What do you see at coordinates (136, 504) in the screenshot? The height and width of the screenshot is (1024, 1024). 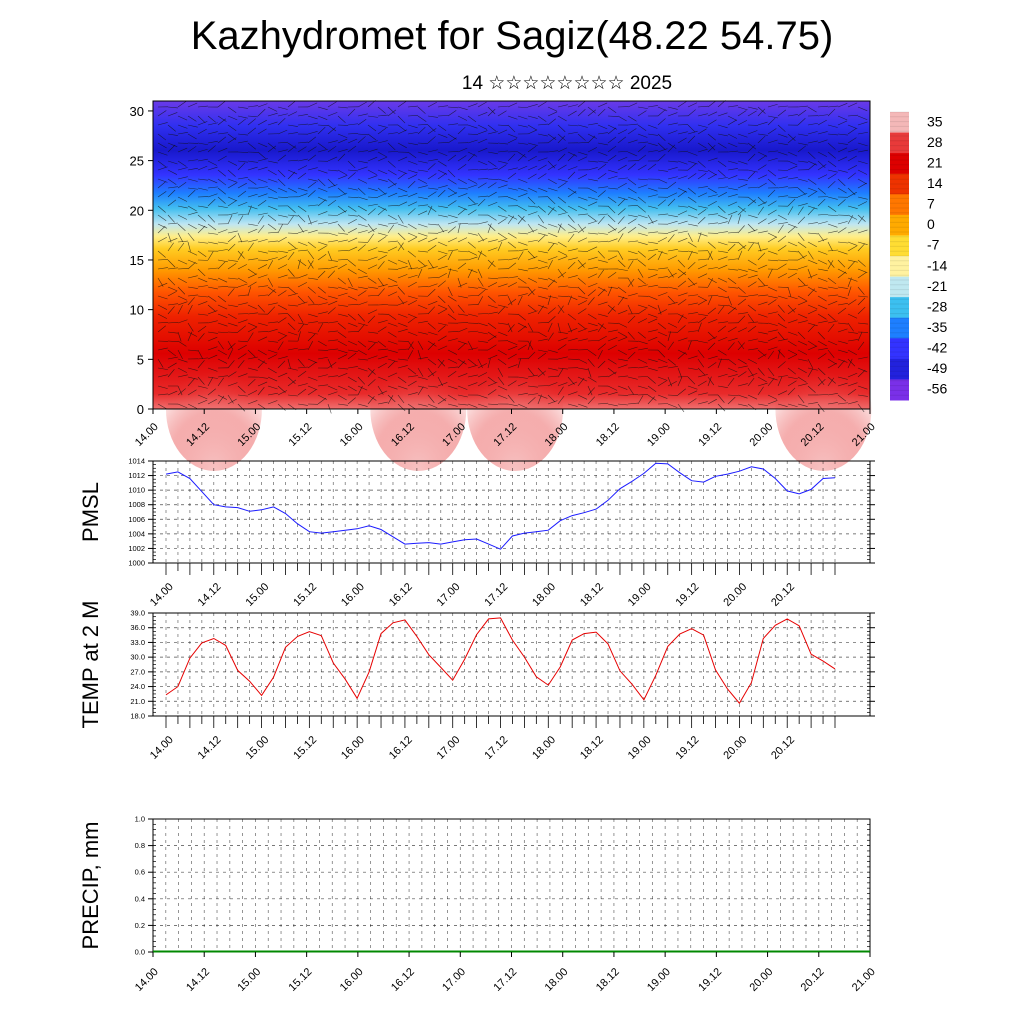 I see `pmsl-ytick-label: 1008` at bounding box center [136, 504].